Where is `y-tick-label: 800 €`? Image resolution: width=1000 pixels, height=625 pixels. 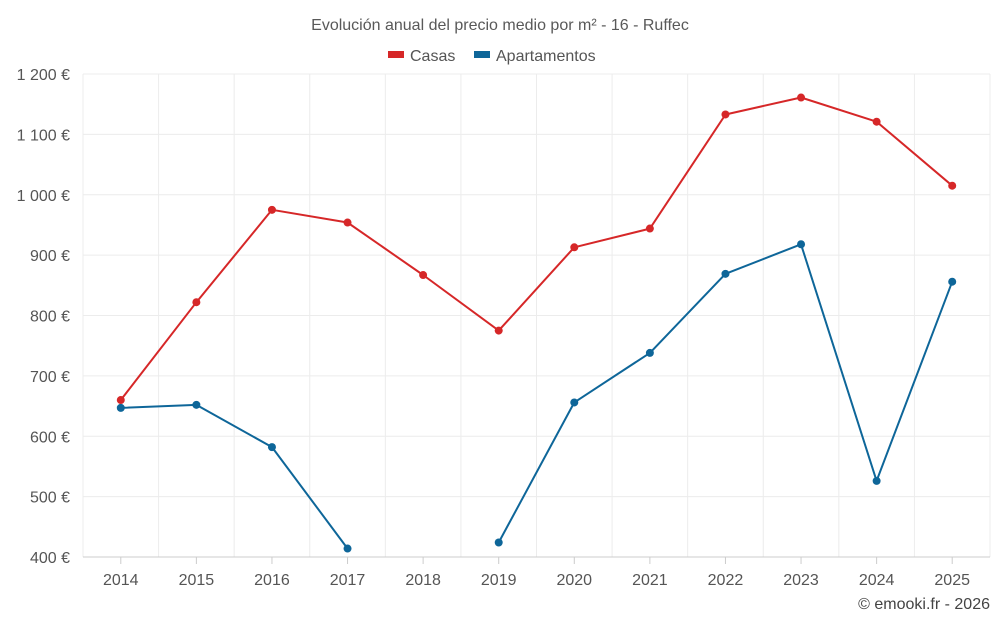
y-tick-label: 800 € is located at coordinates (50, 317).